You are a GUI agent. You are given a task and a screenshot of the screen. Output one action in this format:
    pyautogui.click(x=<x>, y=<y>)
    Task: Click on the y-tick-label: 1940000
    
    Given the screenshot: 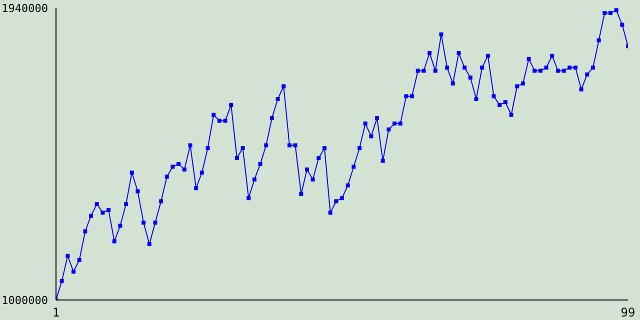 What is the action you would take?
    pyautogui.click(x=25, y=8)
    